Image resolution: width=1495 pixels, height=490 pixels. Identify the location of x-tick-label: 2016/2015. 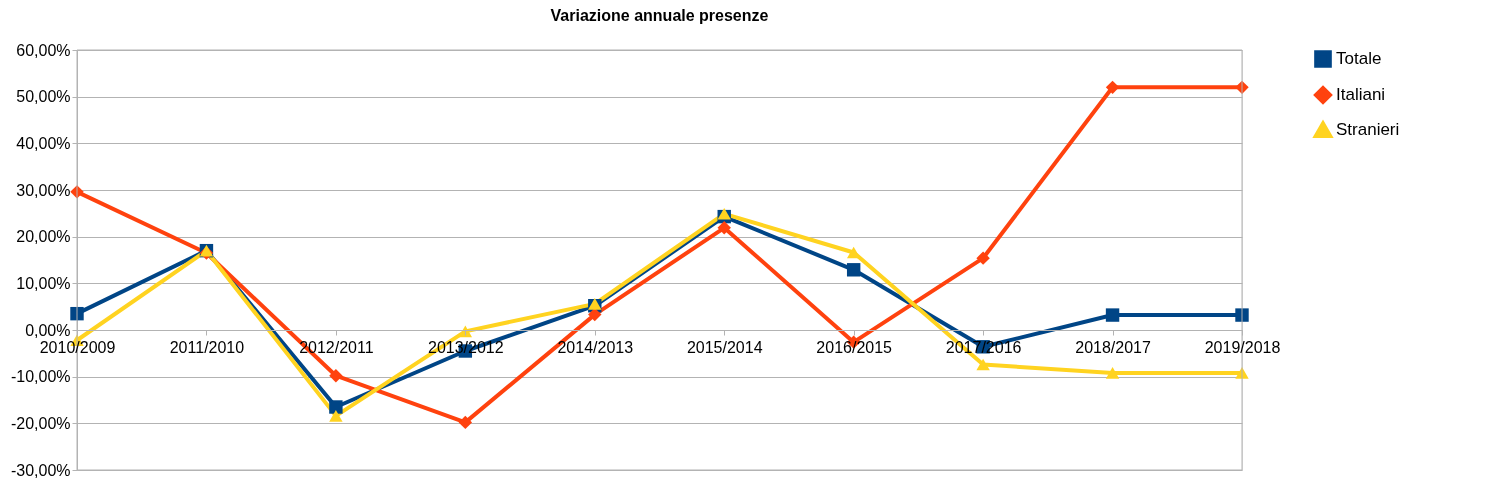
(854, 347).